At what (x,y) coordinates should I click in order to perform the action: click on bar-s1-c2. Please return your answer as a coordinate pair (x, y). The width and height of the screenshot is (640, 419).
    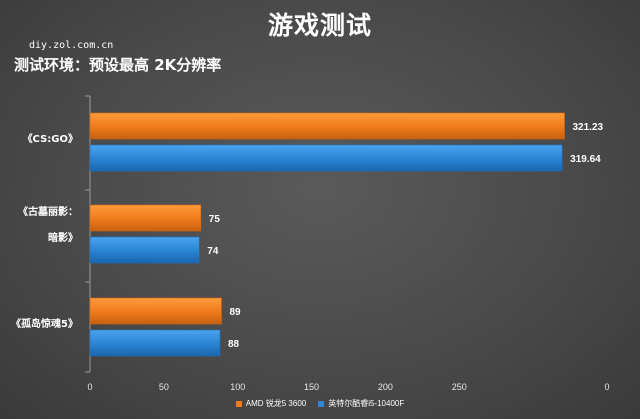
    Looking at the image, I should click on (155, 343).